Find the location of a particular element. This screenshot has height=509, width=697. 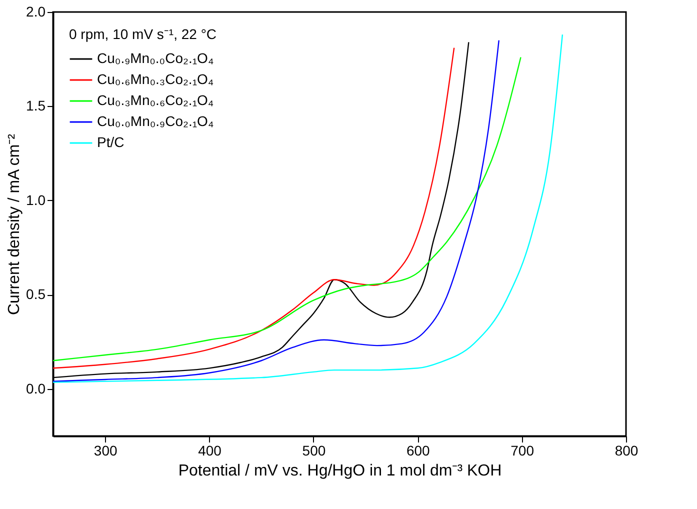

legend-label: Cu₀.₀Mn₀.₉Co₂.₁O₄ is located at coordinates (155, 121).